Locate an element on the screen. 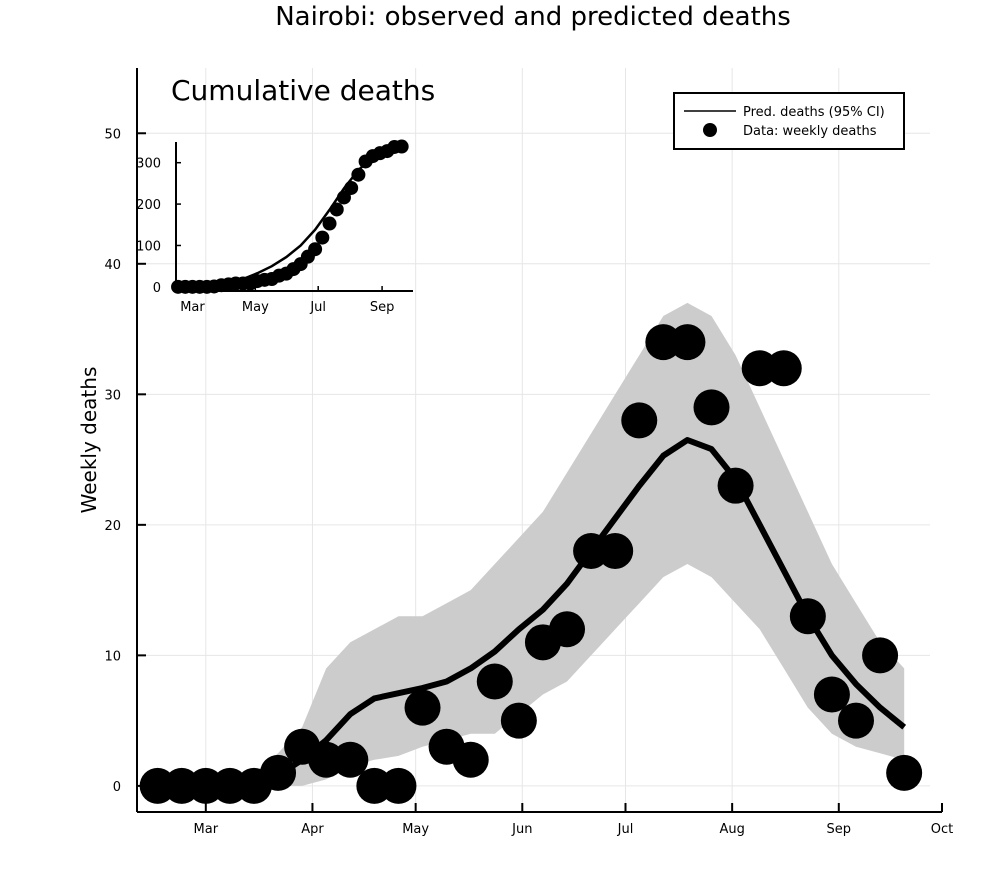  inset-title: Cumulative deaths is located at coordinates (303, 90).